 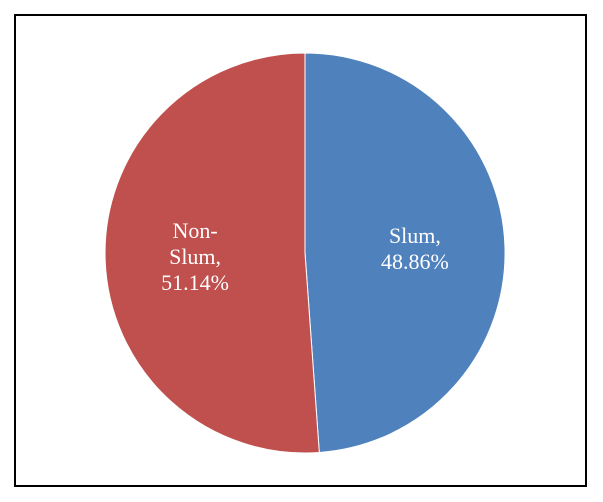 What do you see at coordinates (415, 261) in the screenshot?
I see `data-label-line: 48.86%` at bounding box center [415, 261].